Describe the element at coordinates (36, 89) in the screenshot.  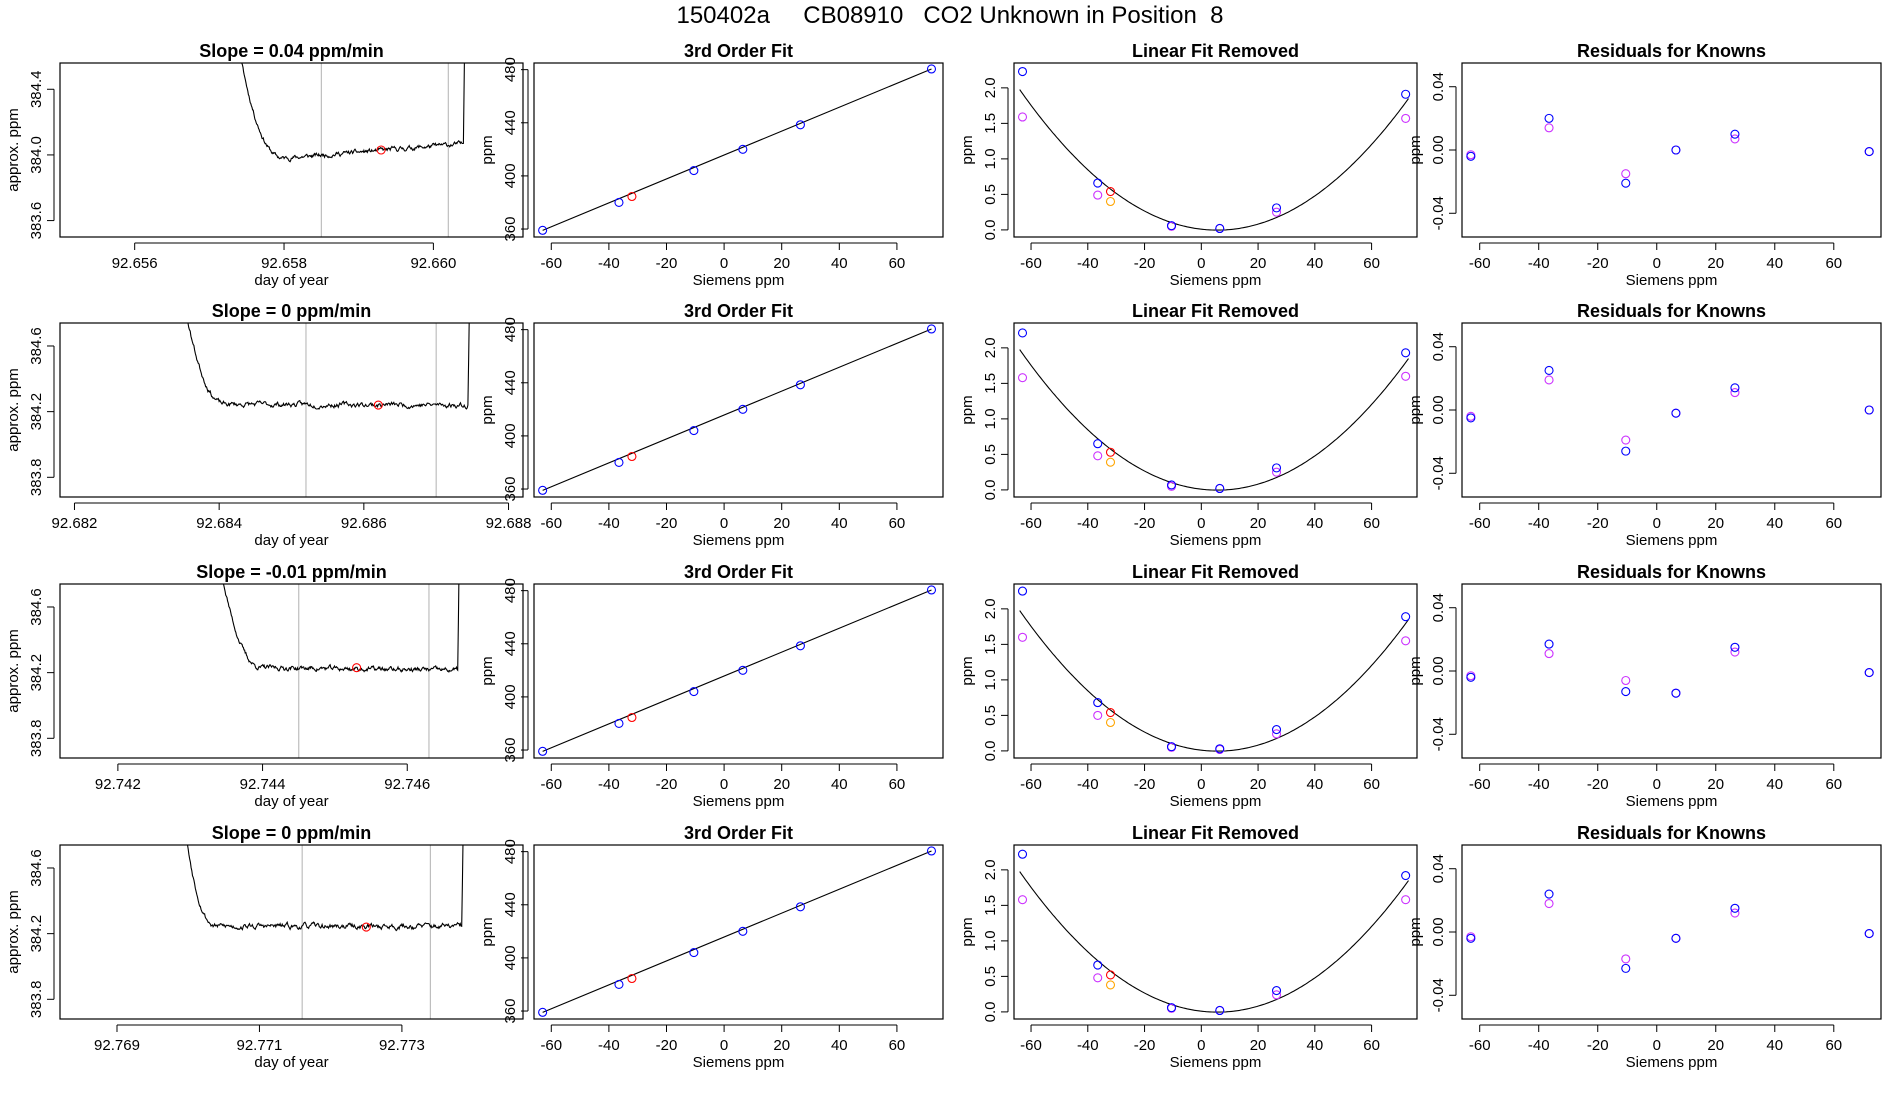
I see `y-tick-label: 384.4` at that location.